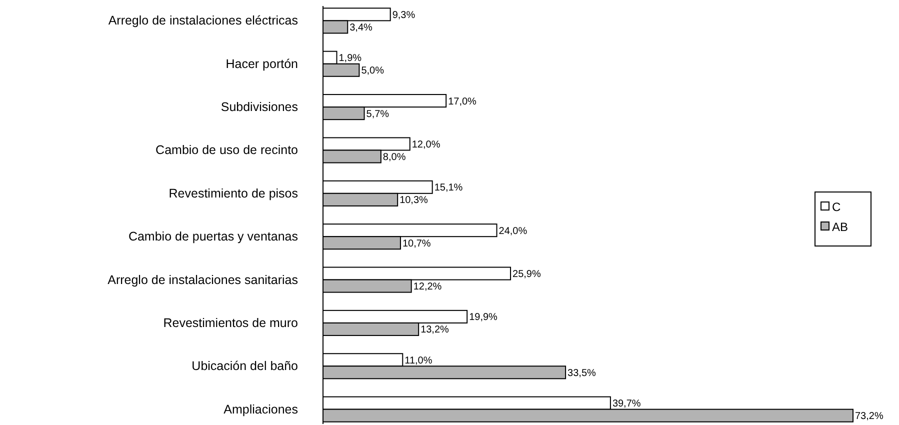 This screenshot has height=425, width=899. Describe the element at coordinates (233, 193) in the screenshot. I see `y-tick-label: Revestimiento de pisos` at that location.